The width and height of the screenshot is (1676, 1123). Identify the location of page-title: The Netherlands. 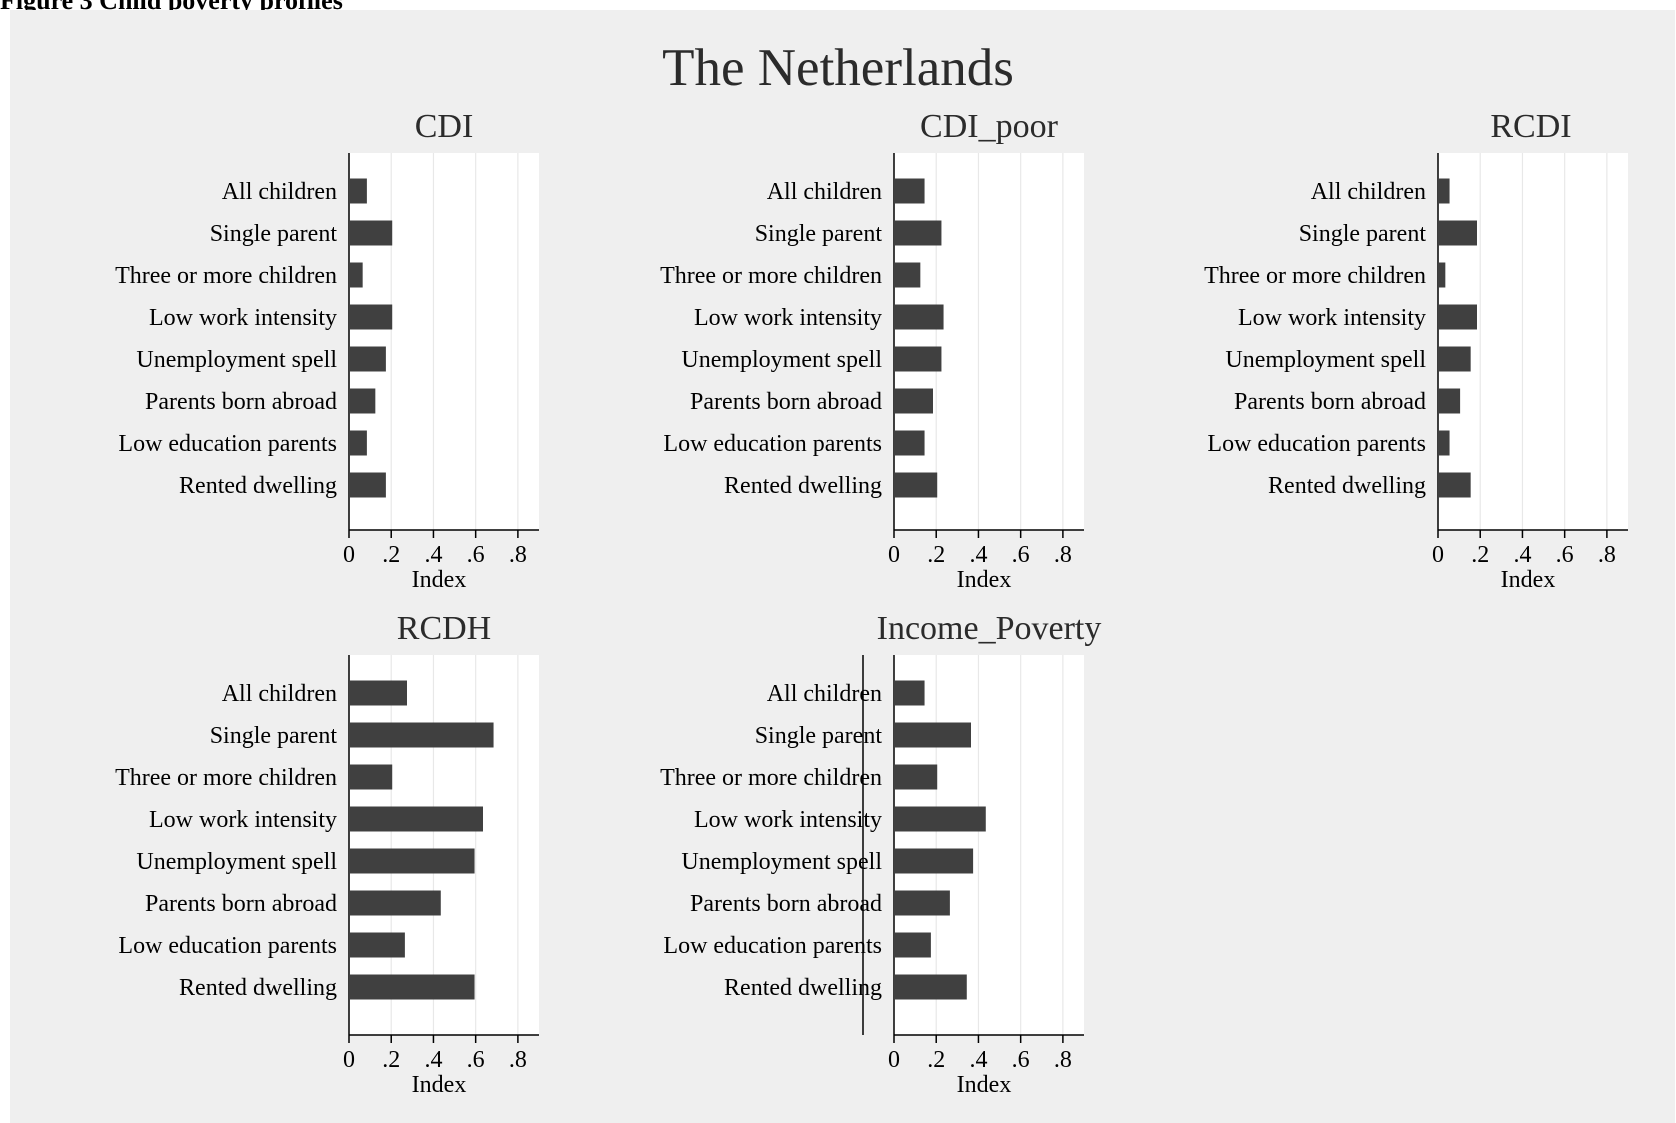
(838, 68).